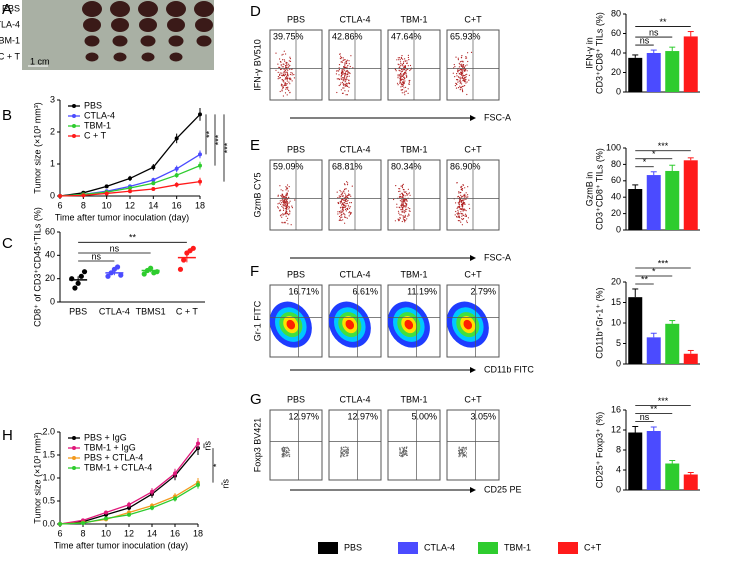  I want to click on legend-label: TBM-1 + CTLA-4, so click(118, 467).